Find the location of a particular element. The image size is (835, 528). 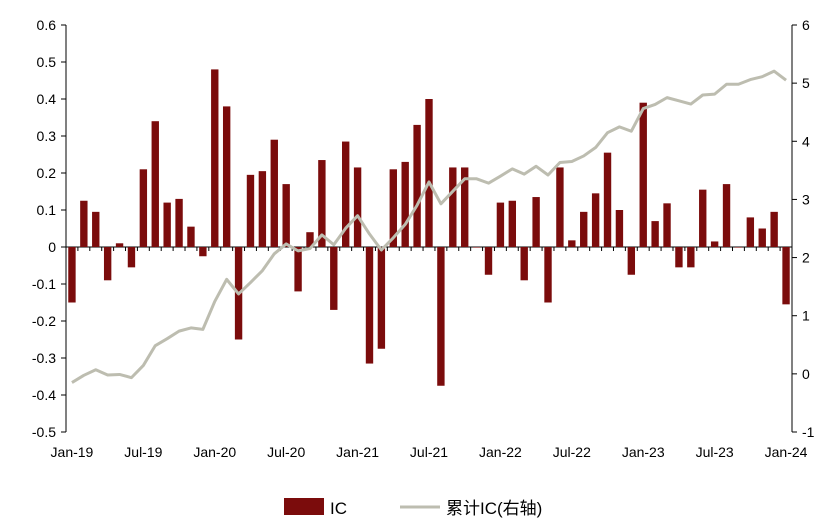

left-tick-label: -0.4 is located at coordinates (44, 395).